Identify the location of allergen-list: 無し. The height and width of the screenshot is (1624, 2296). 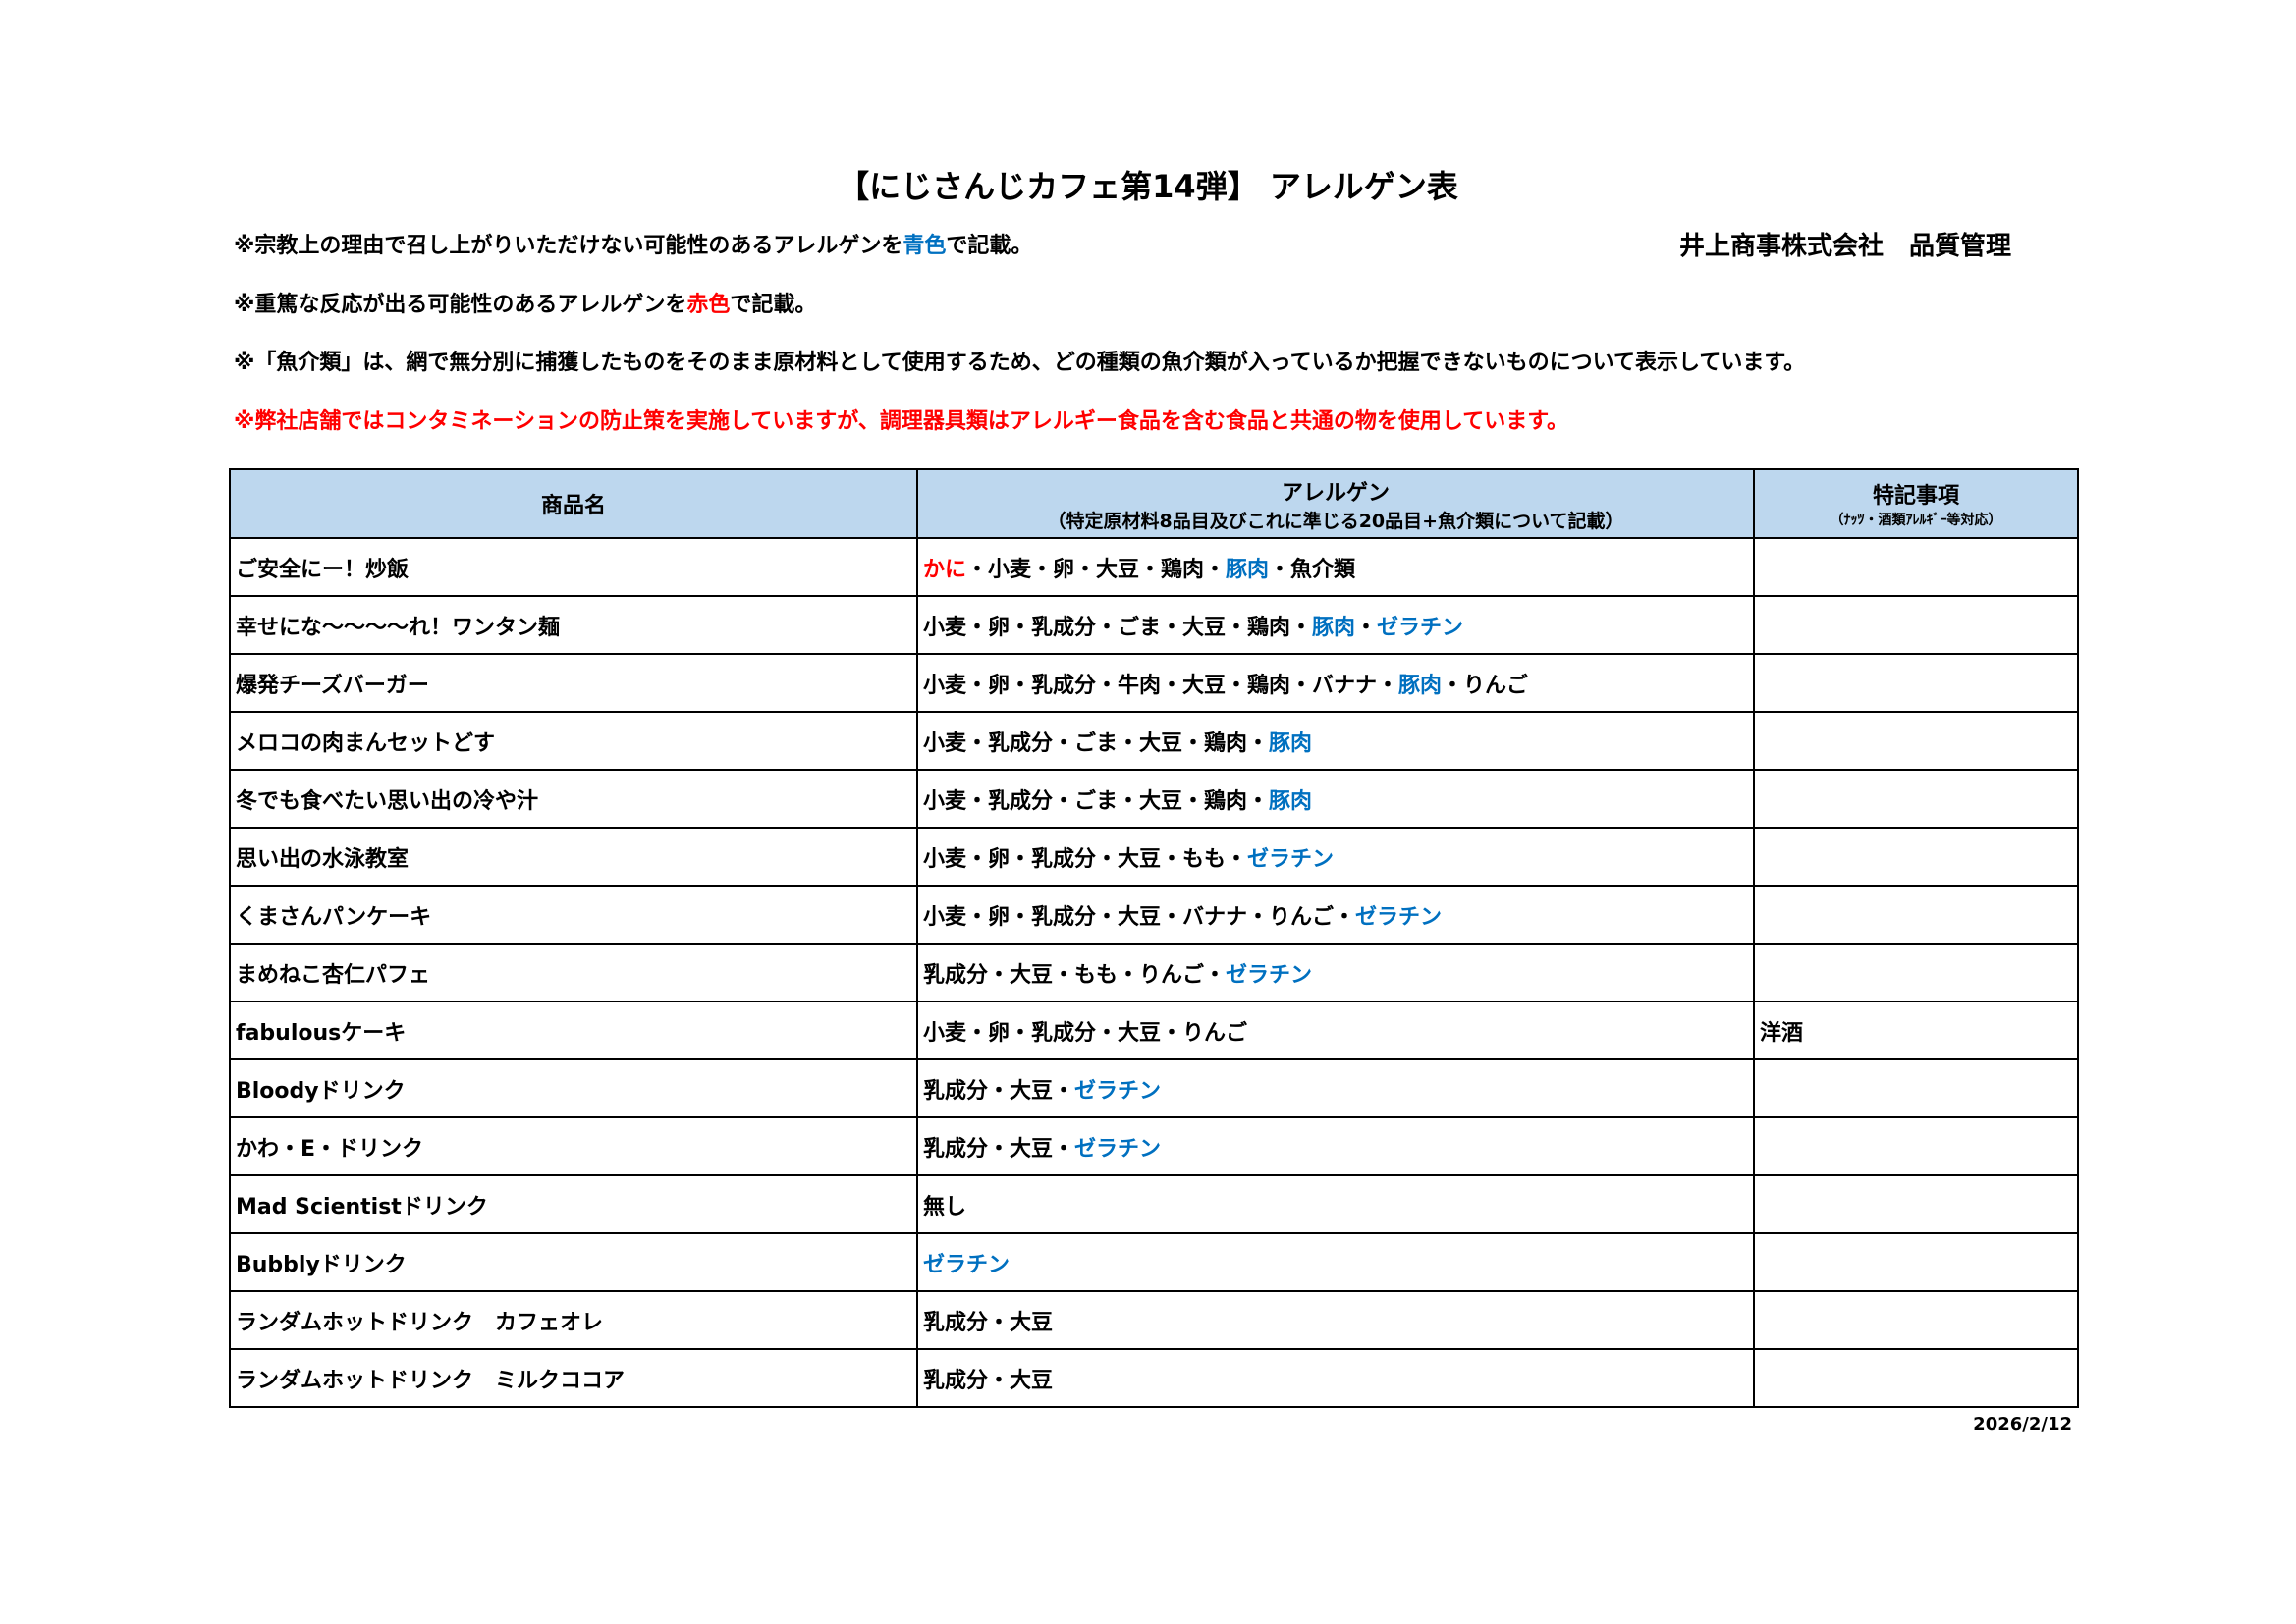
(1335, 1204).